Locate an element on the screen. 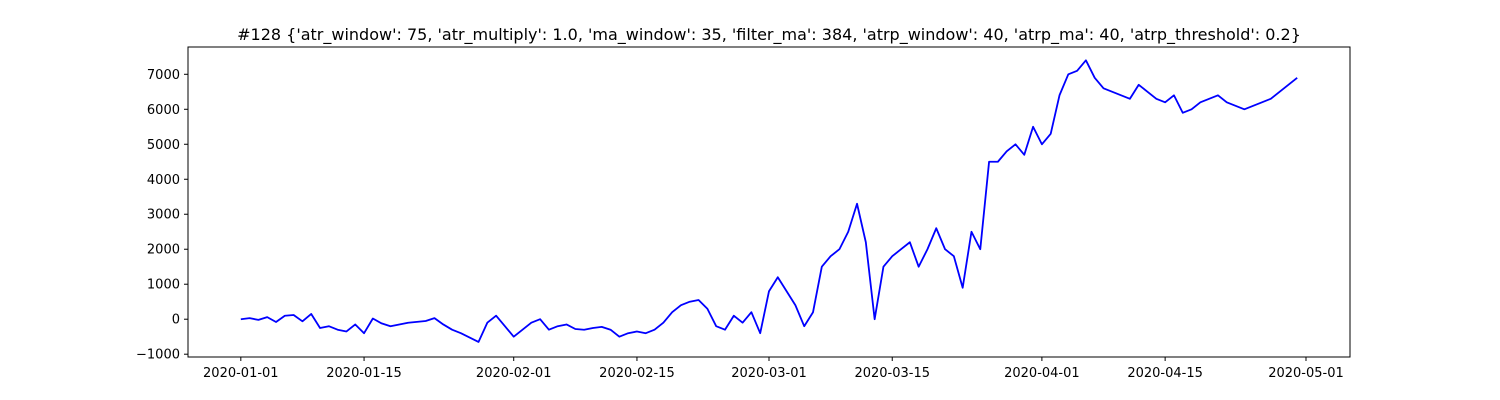 This screenshot has width=1500, height=400. y-tick-label: 2000 is located at coordinates (163, 250).